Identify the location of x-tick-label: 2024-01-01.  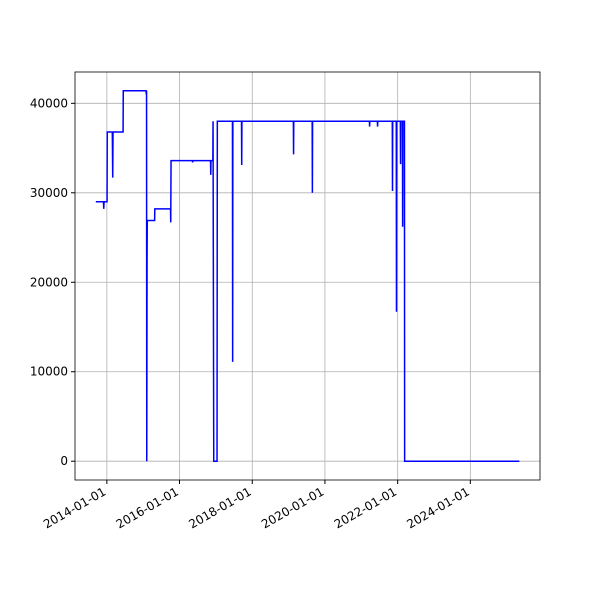
(437, 507).